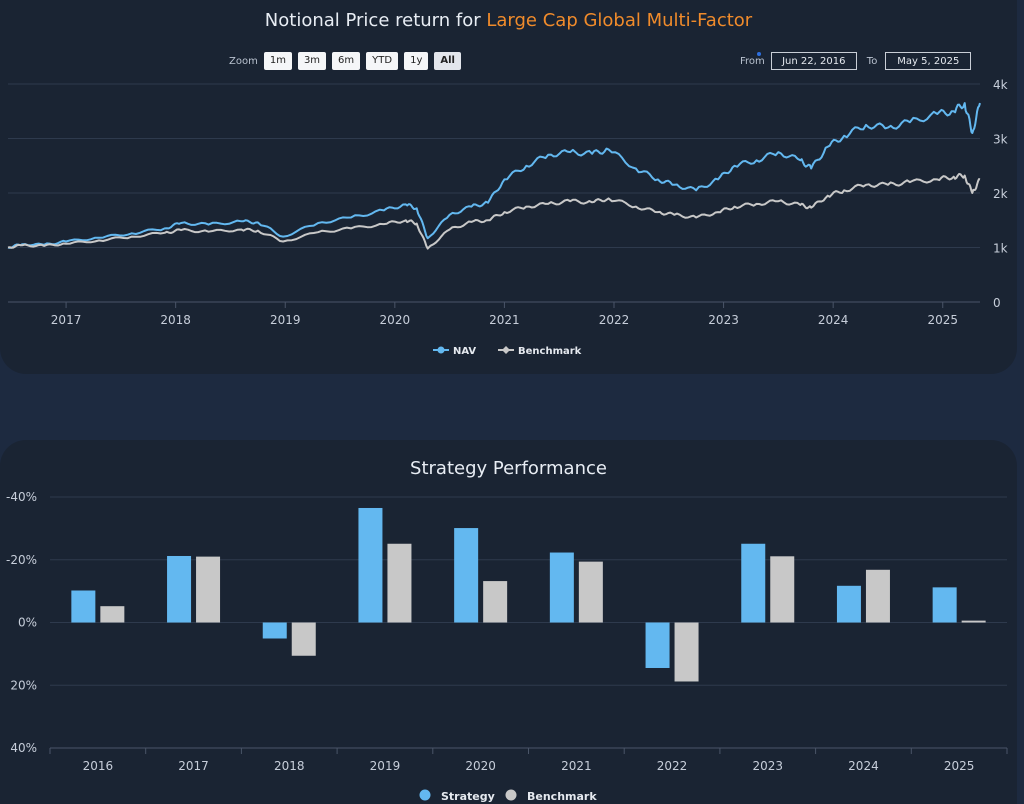  What do you see at coordinates (877, 596) in the screenshot?
I see `bar-benchmark-2024` at bounding box center [877, 596].